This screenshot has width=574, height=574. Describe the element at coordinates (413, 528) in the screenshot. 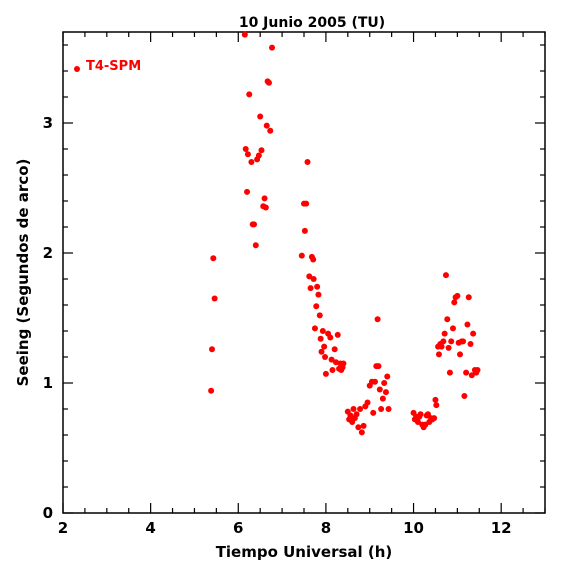

I see `x-tick-label: 10` at that location.